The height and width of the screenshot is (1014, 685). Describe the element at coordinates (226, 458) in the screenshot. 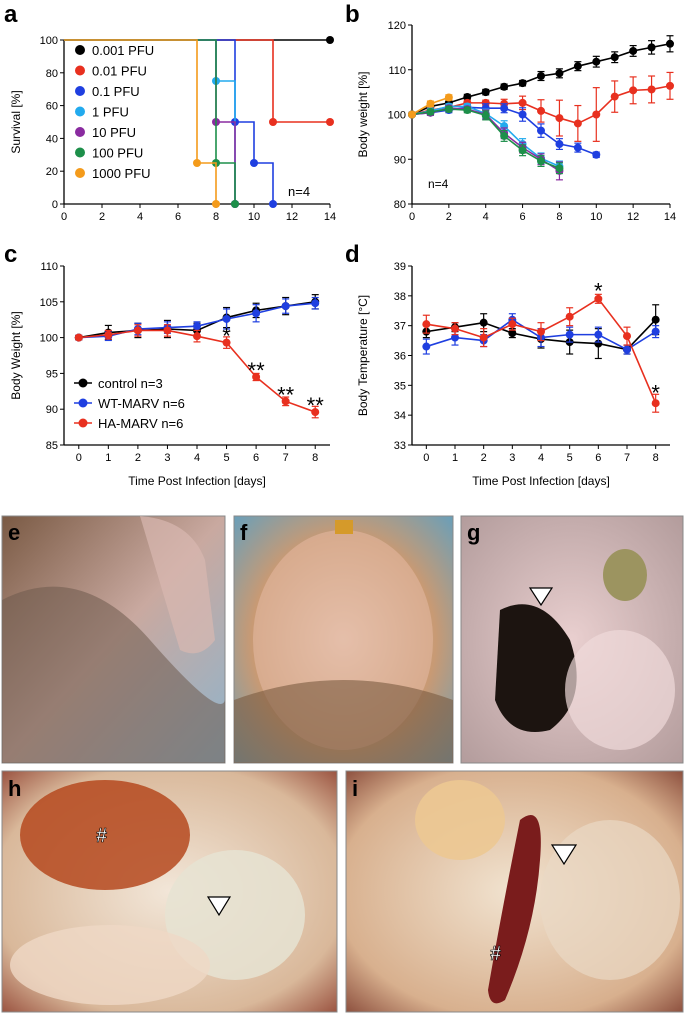

I see `x-tick-label: 5` at that location.